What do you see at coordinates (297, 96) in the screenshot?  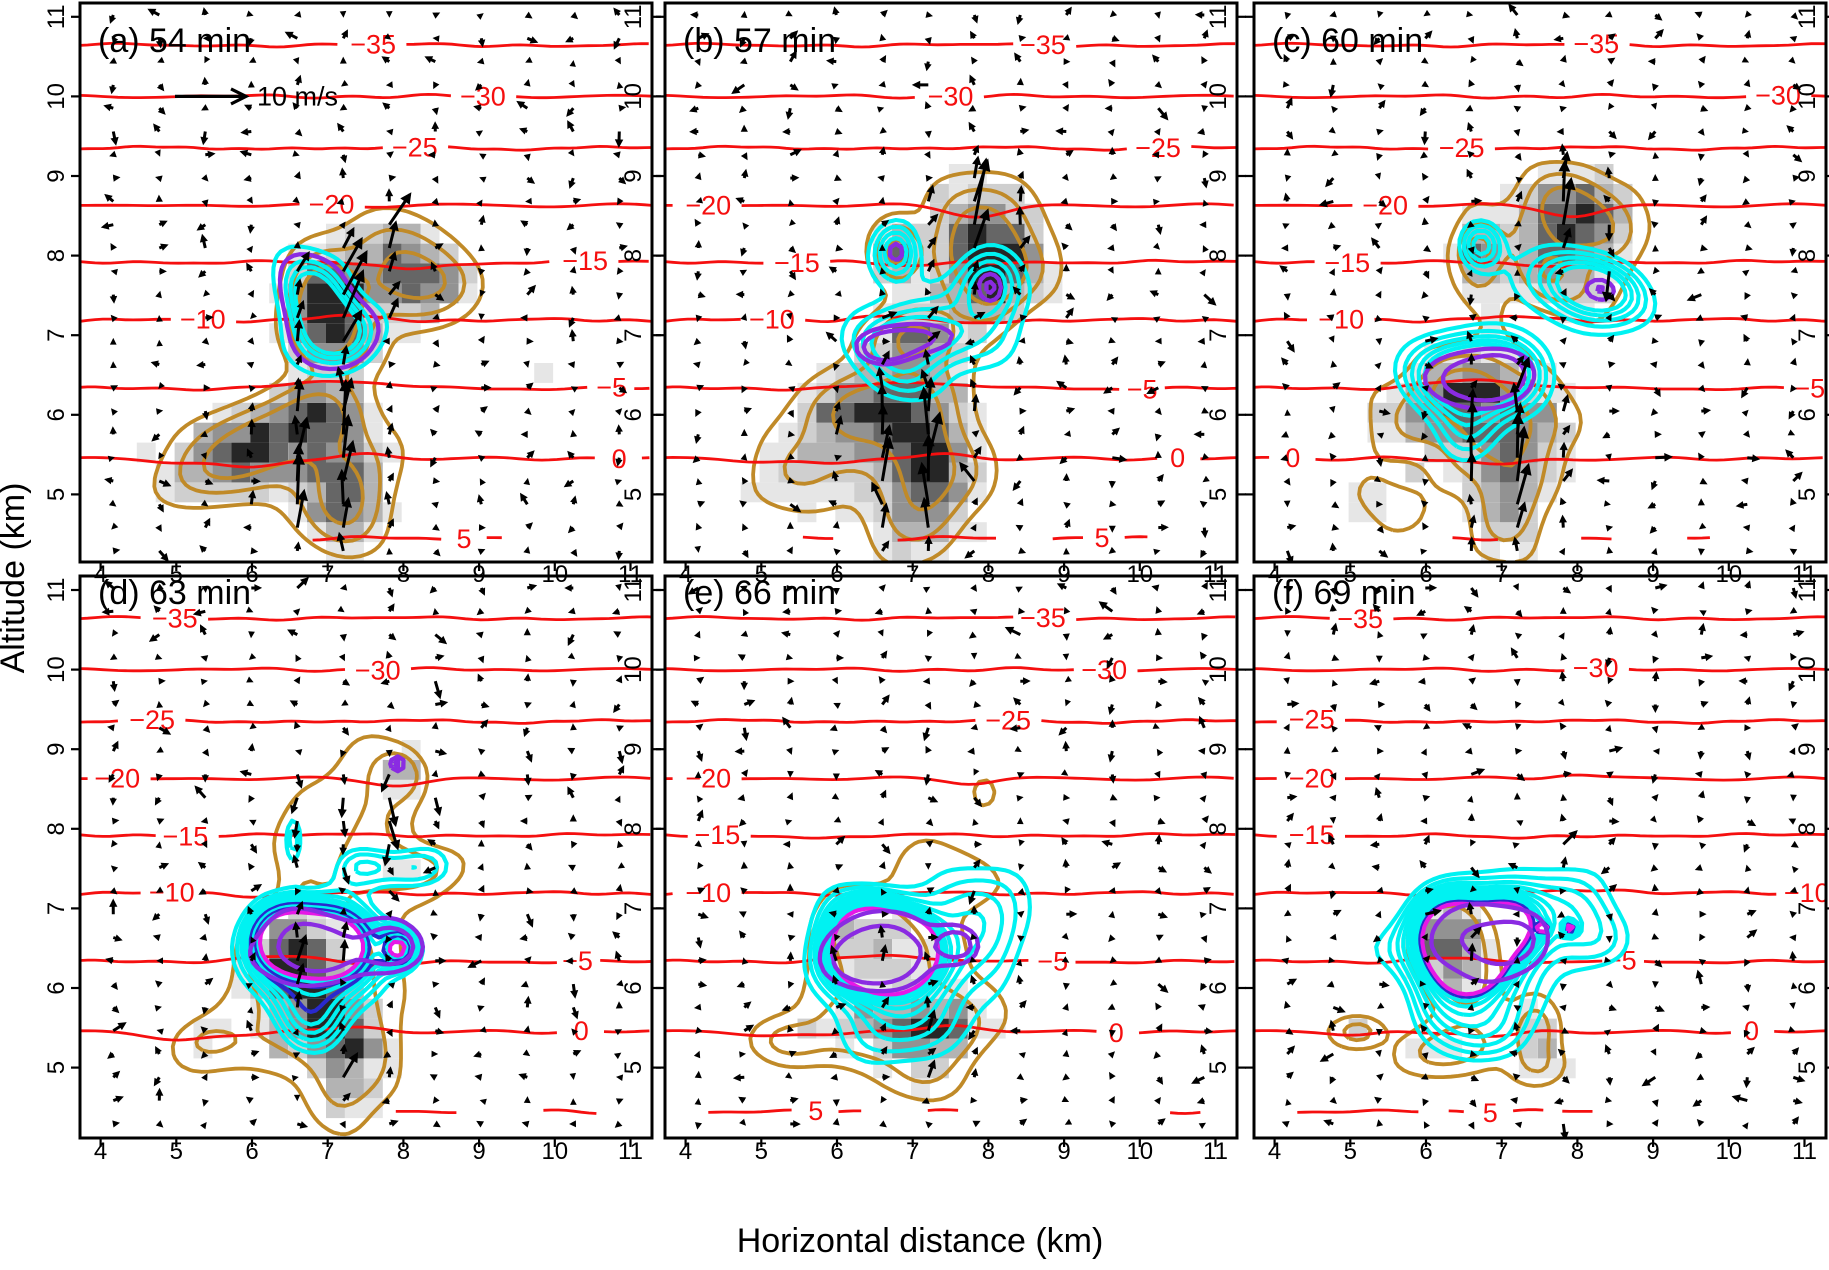 I see `svg-text: 10 m/s` at bounding box center [297, 96].